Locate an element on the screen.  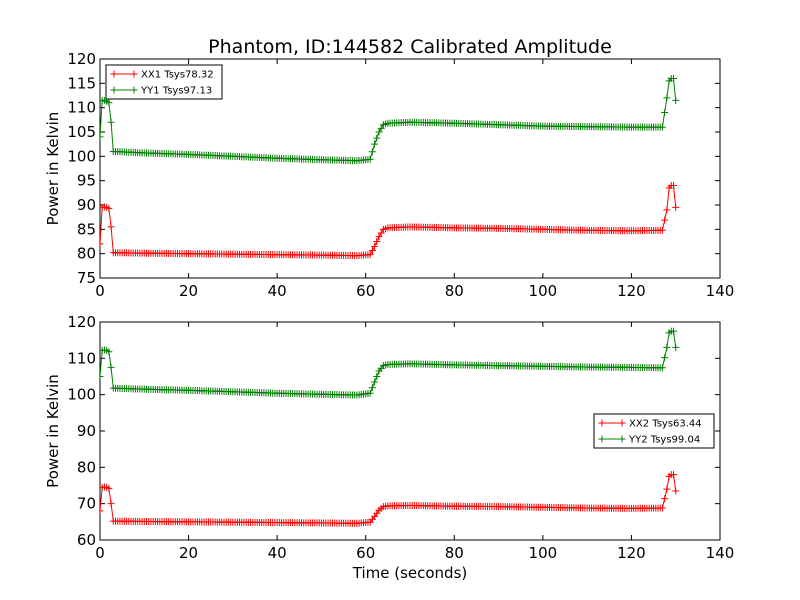
y-tick-label: 115 is located at coordinates (81, 83).